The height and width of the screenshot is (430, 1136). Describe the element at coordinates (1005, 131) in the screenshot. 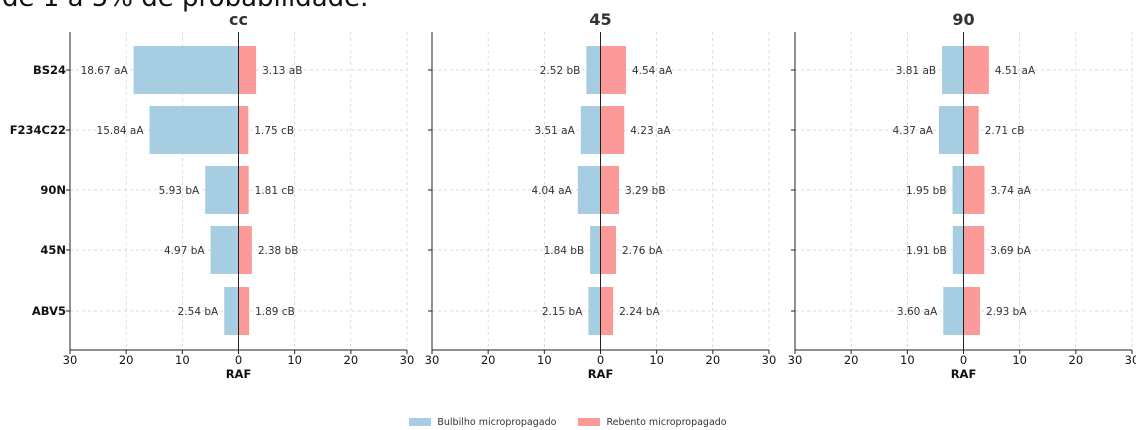

I see `data-label-rebento: 2.71 cB` at that location.